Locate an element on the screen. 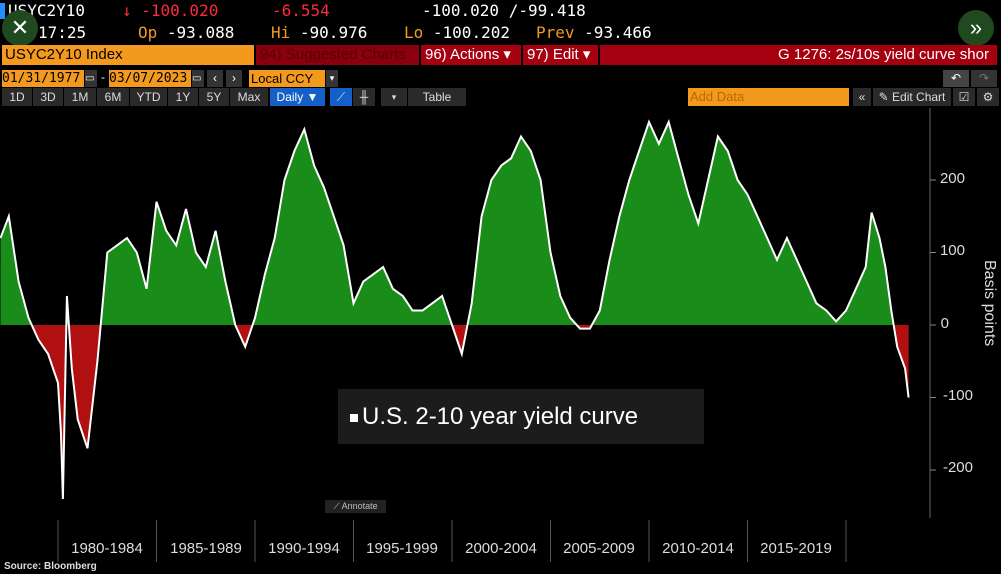  actions-label: 96) Actions is located at coordinates (462, 54).